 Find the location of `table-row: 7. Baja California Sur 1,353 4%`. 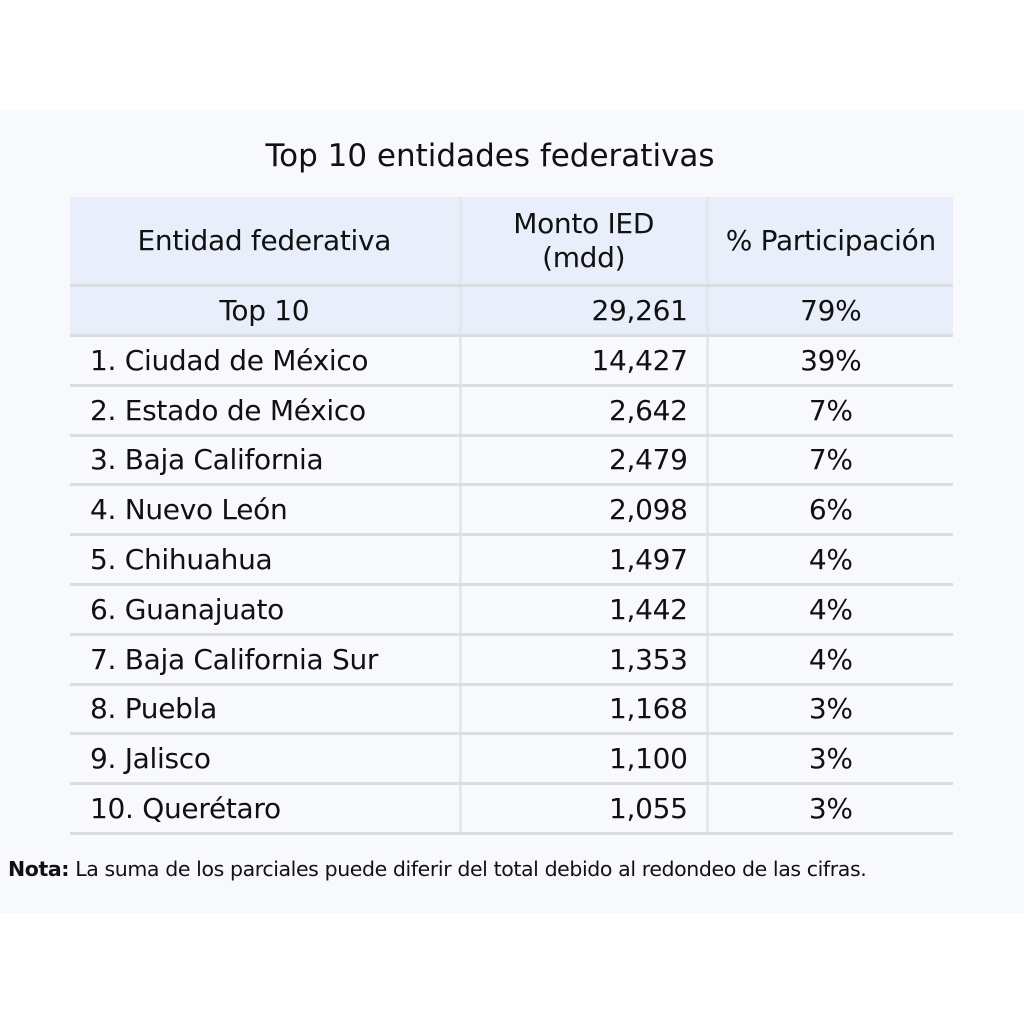

table-row: 7. Baja California Sur 1,353 4% is located at coordinates (511, 660).